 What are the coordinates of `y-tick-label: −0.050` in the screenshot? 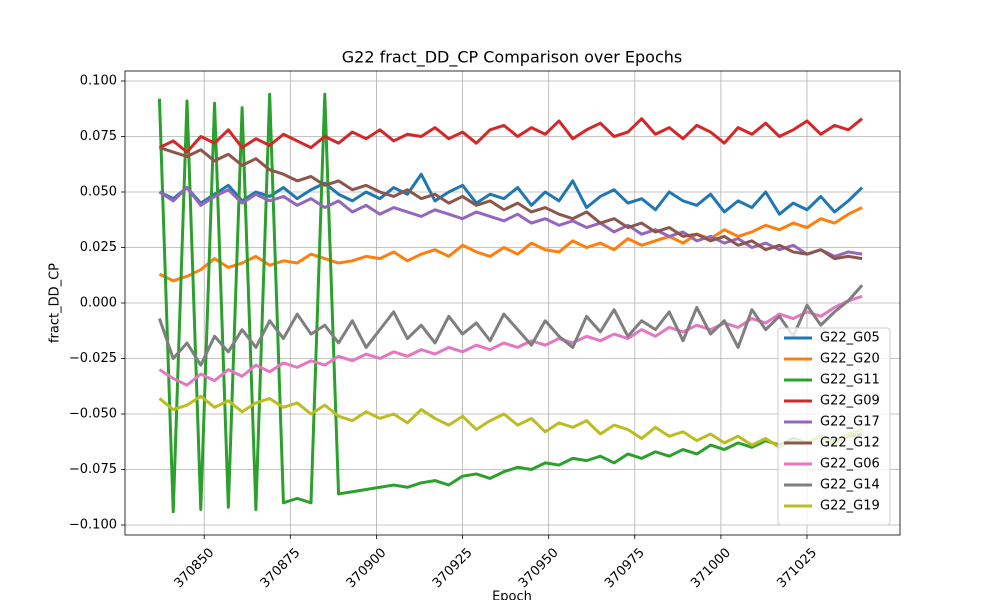 It's located at (93, 414).